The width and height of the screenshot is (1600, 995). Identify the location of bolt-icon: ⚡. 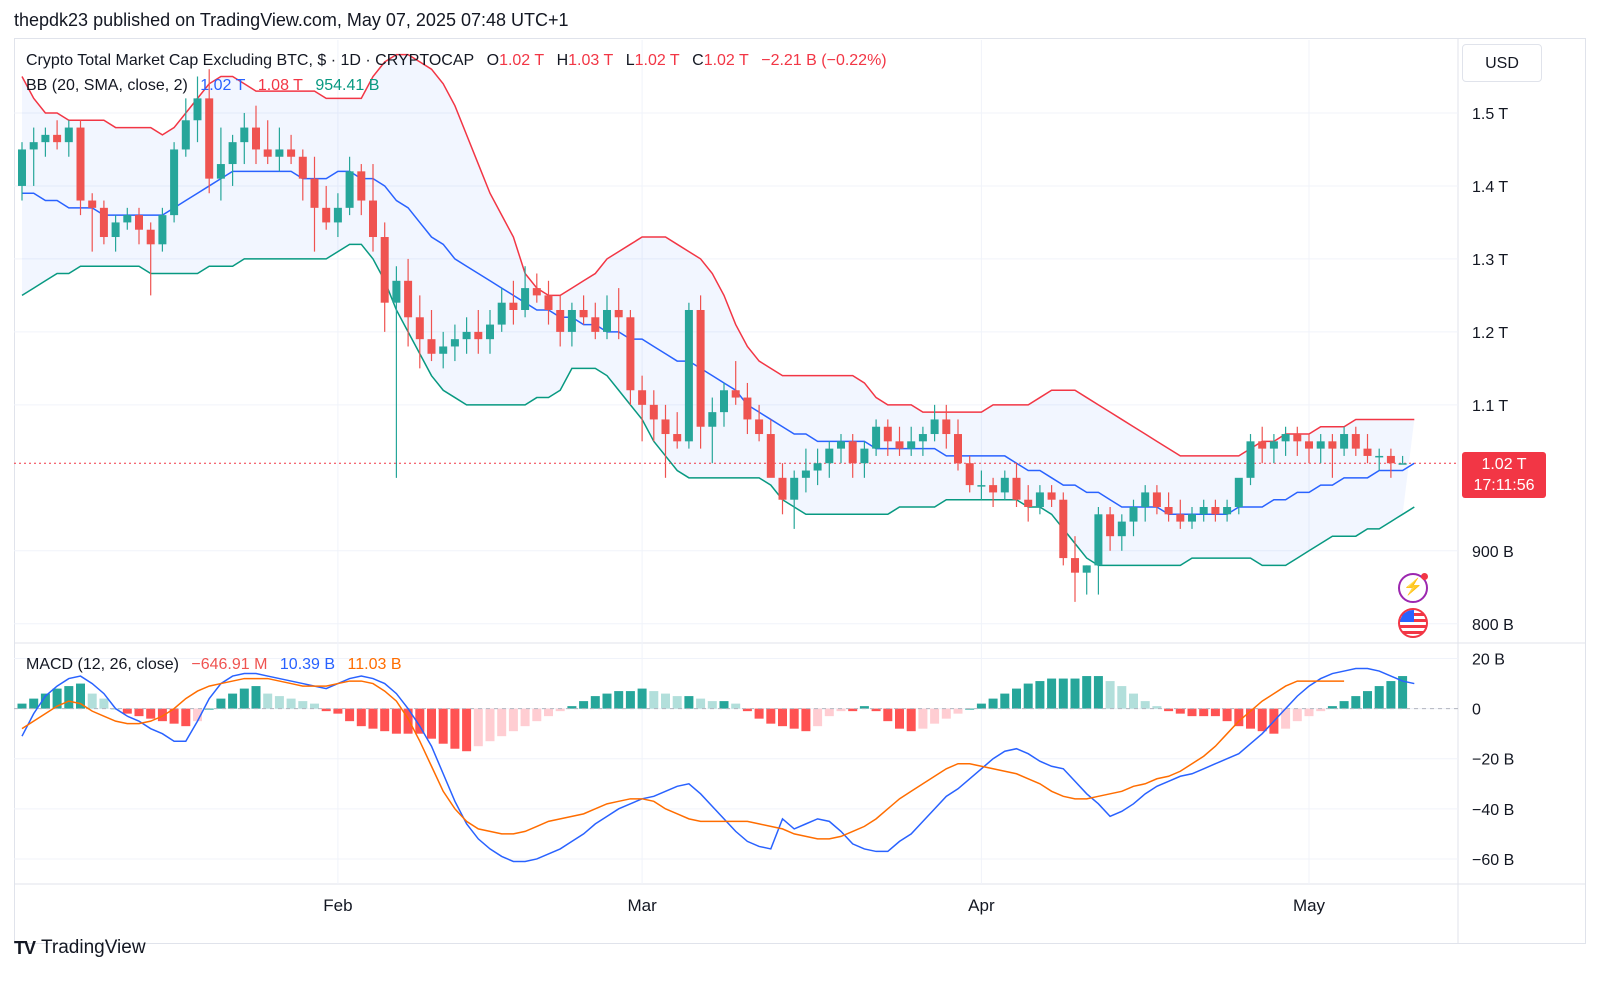
(1413, 588).